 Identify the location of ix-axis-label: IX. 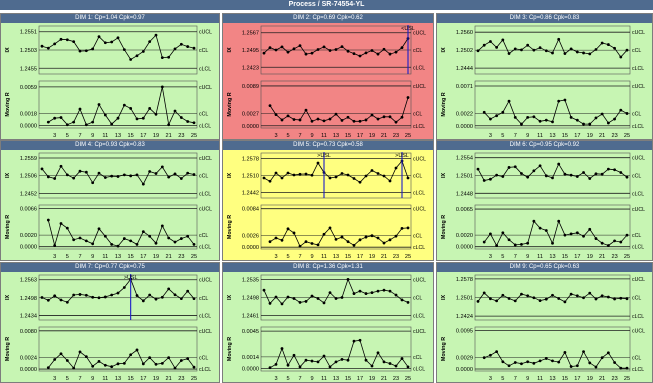
(230, 175).